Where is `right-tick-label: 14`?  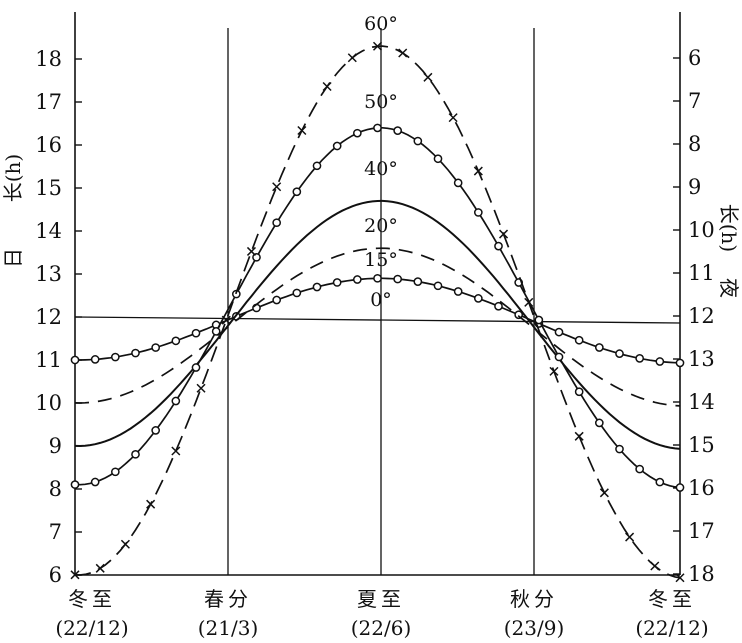
right-tick-label: 14 is located at coordinates (701, 402).